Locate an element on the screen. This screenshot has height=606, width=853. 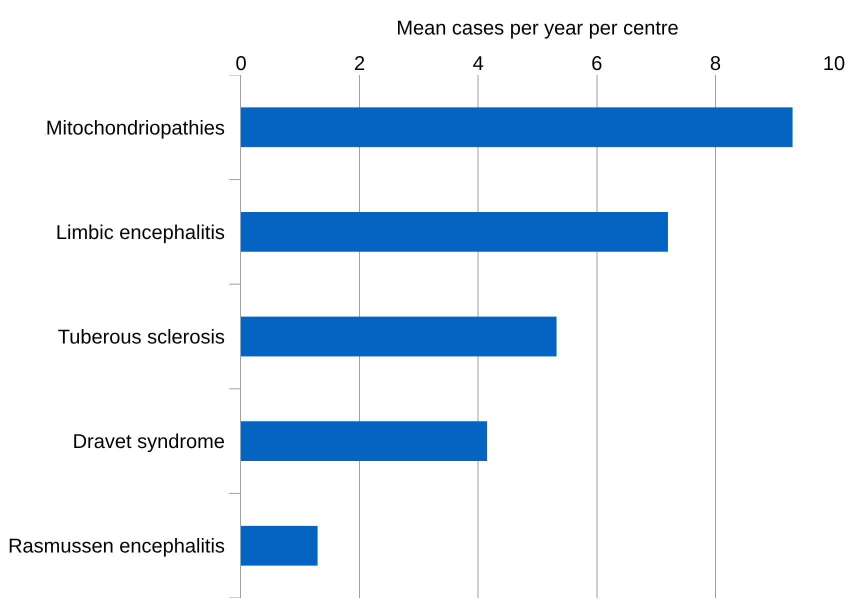
x-tick-label: 0 is located at coordinates (241, 64).